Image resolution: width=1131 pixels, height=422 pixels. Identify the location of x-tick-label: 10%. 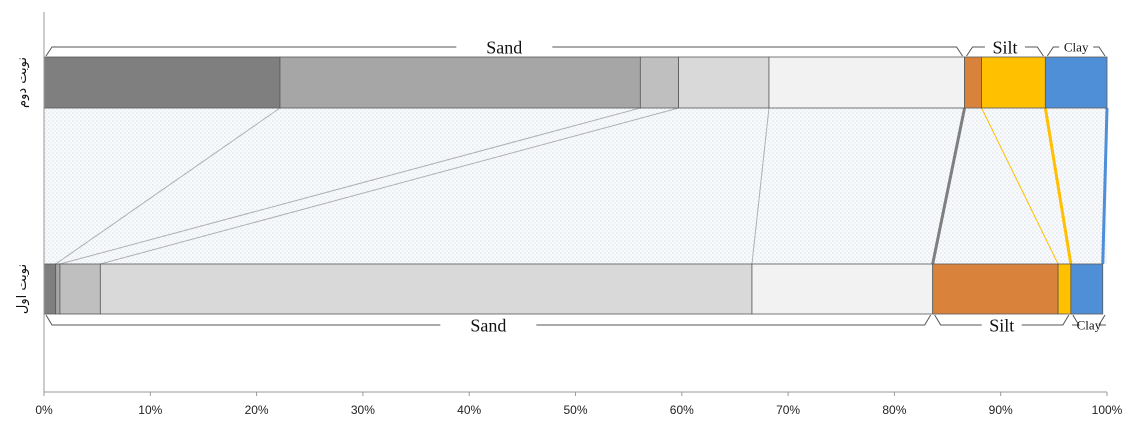
(150, 410).